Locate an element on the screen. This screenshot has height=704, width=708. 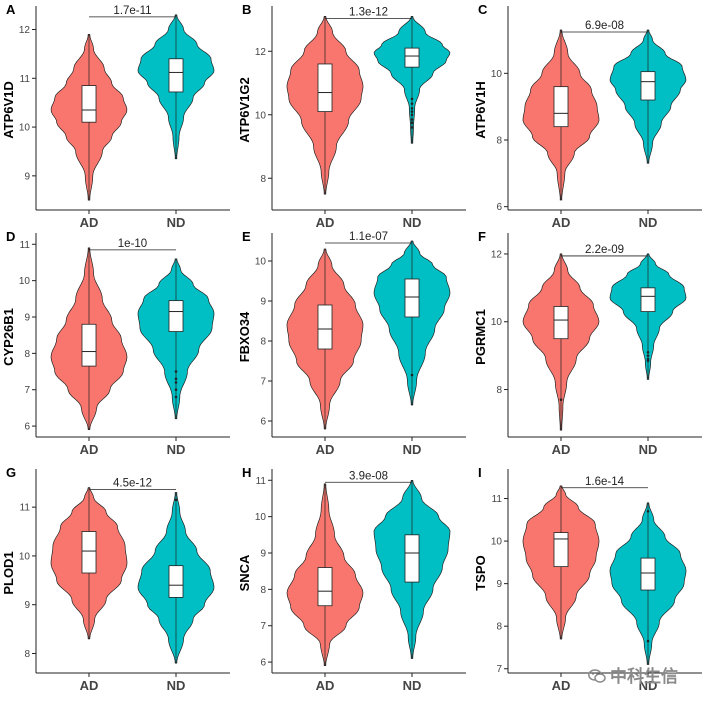
y-axis-label: FBXO34 is located at coordinates (244, 336).